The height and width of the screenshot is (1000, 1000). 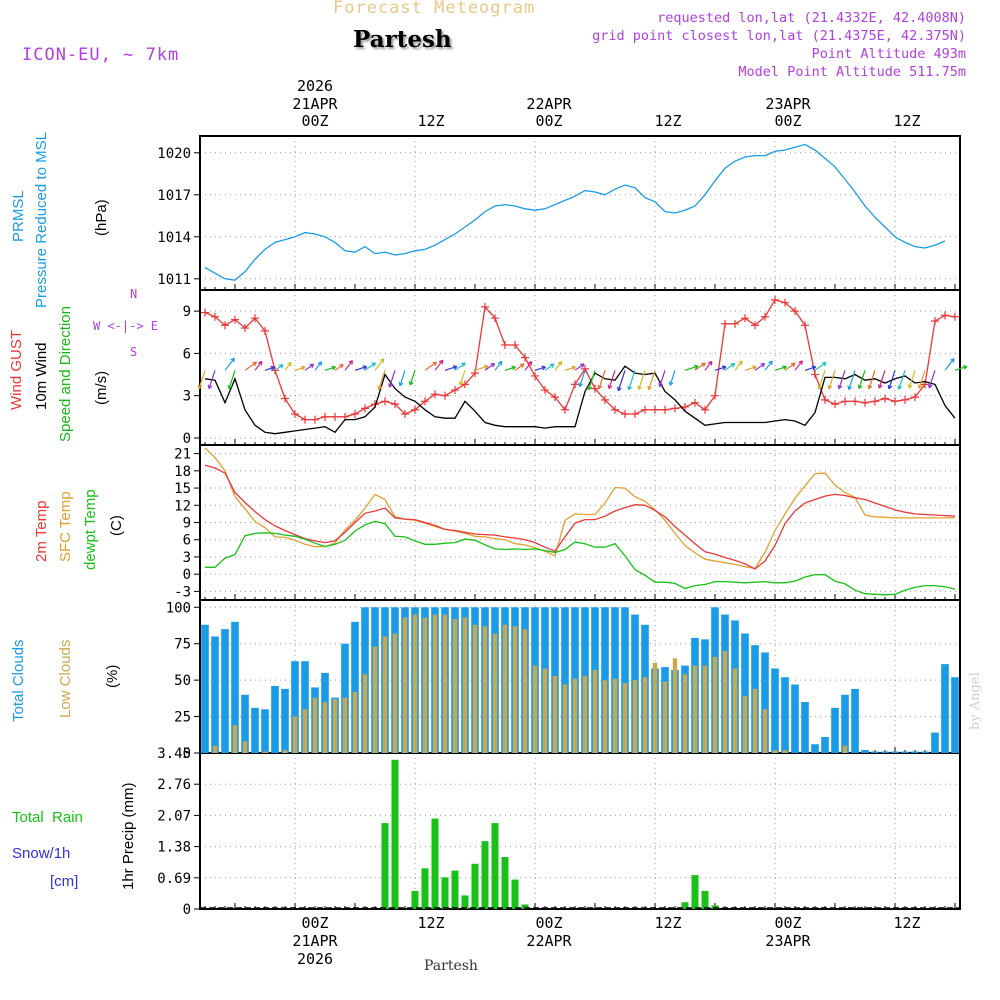 I want to click on y-tick-label: 15, so click(x=182, y=489).